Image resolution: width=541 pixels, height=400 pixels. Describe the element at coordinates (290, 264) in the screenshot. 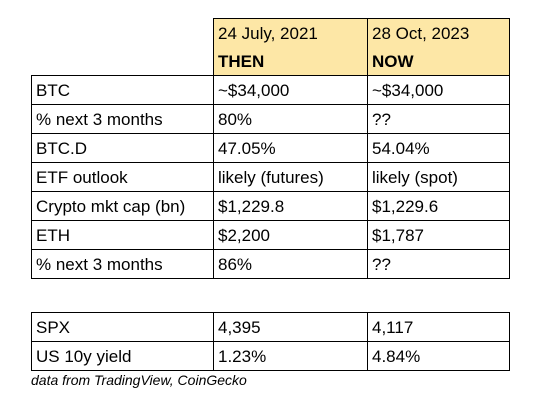

I see `then-value-cell: 86%` at that location.